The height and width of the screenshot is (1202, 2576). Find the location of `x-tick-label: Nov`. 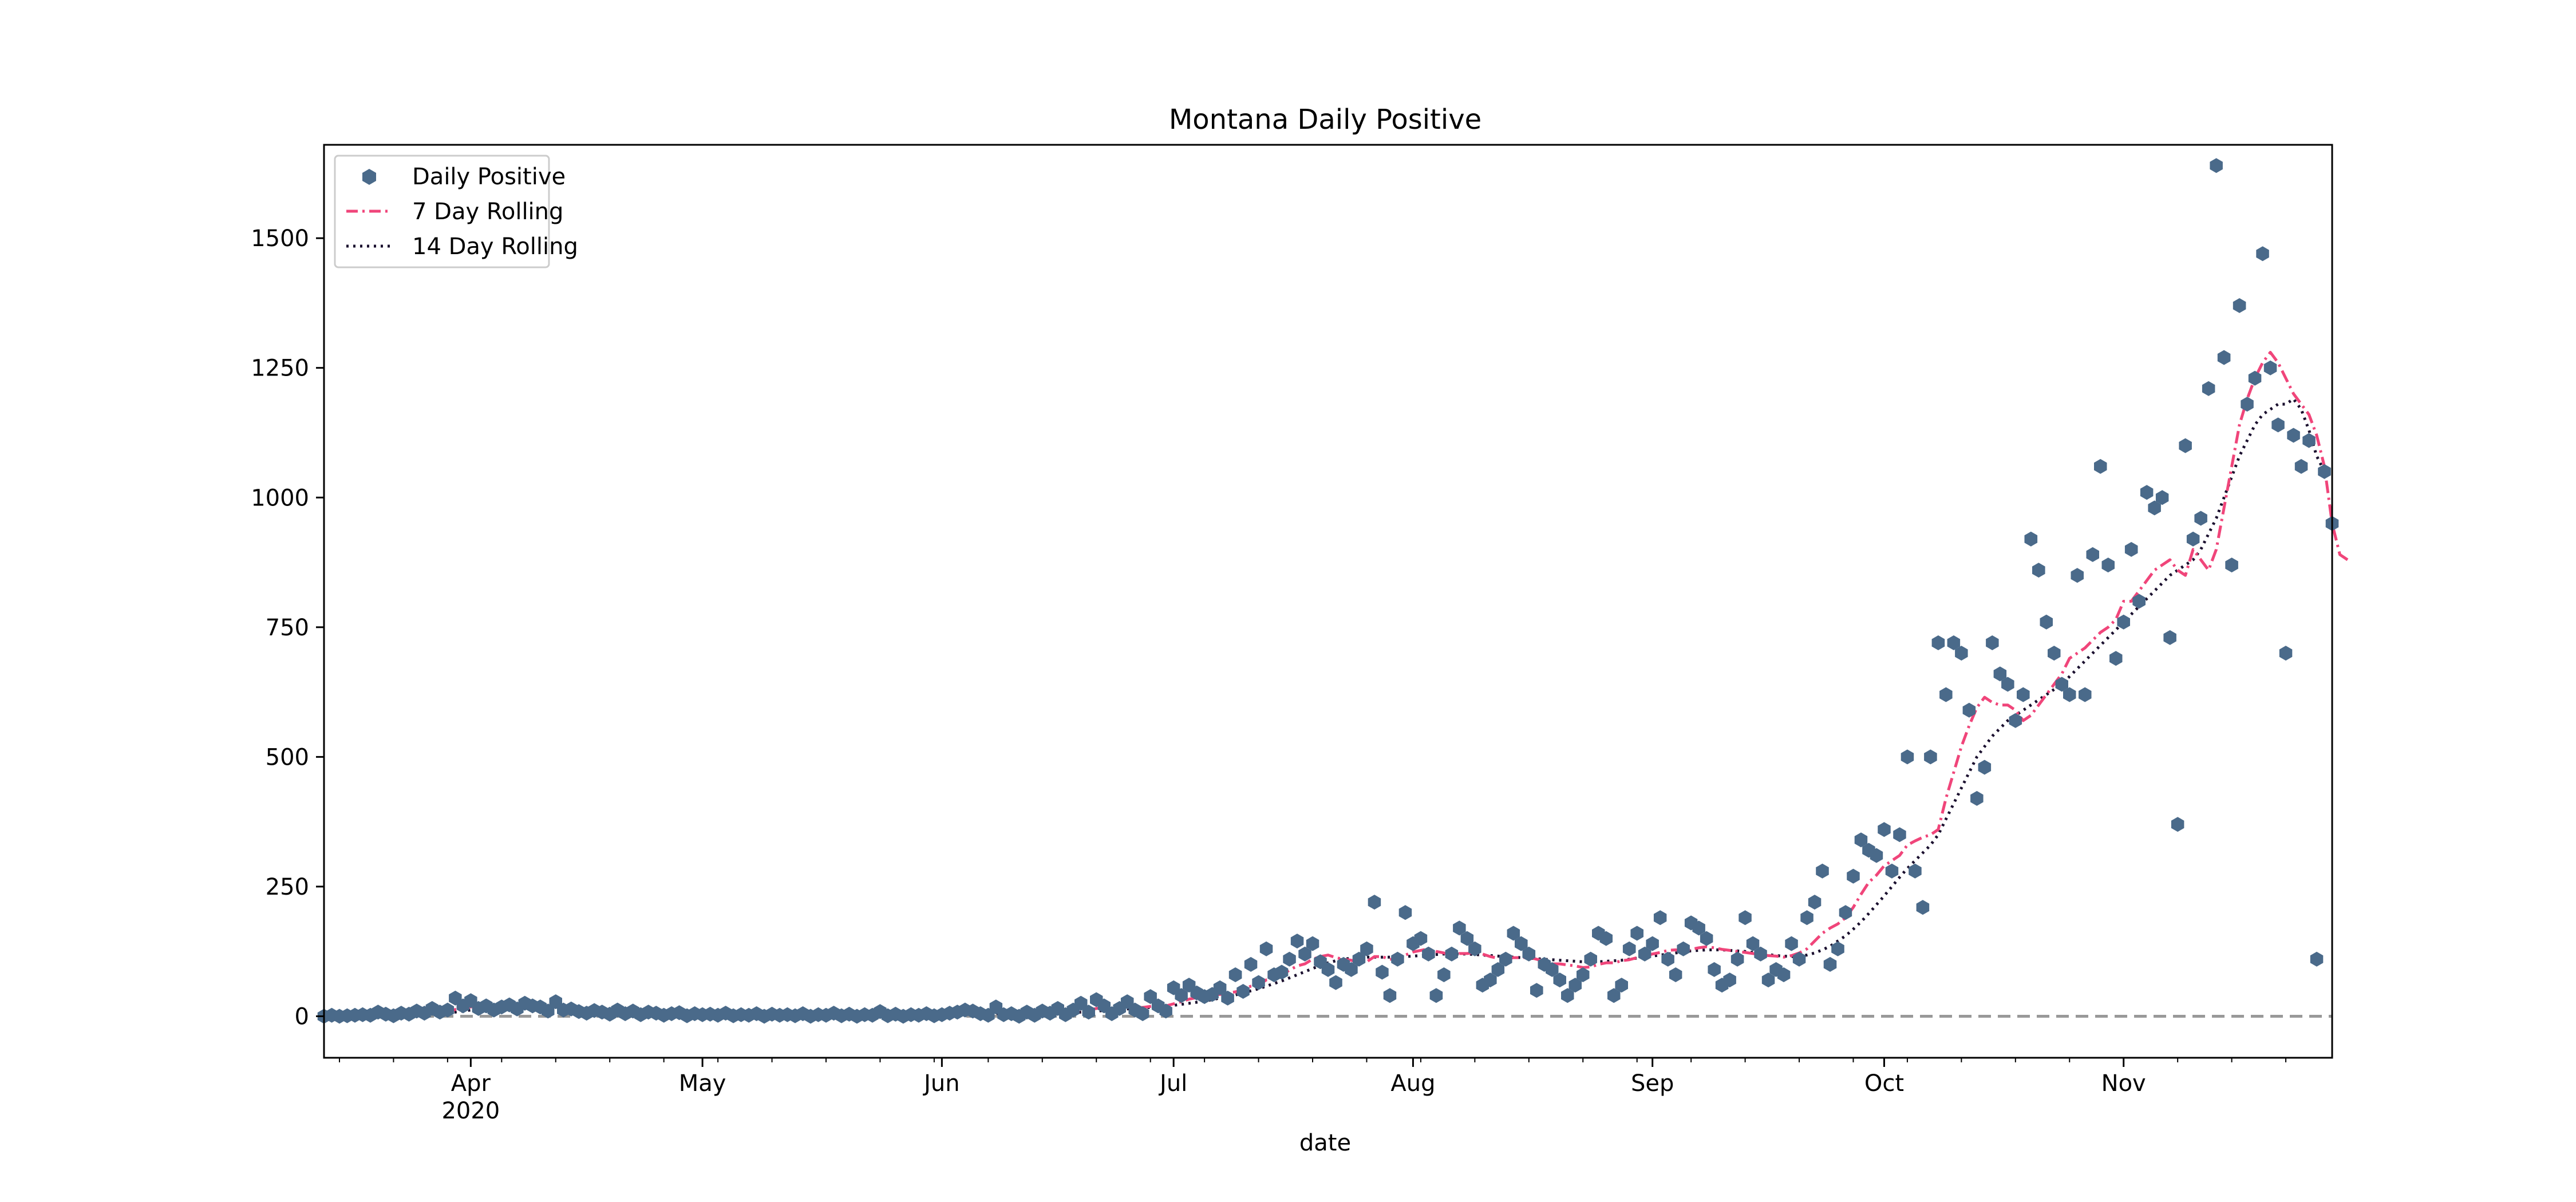

x-tick-label: Nov is located at coordinates (2123, 1083).